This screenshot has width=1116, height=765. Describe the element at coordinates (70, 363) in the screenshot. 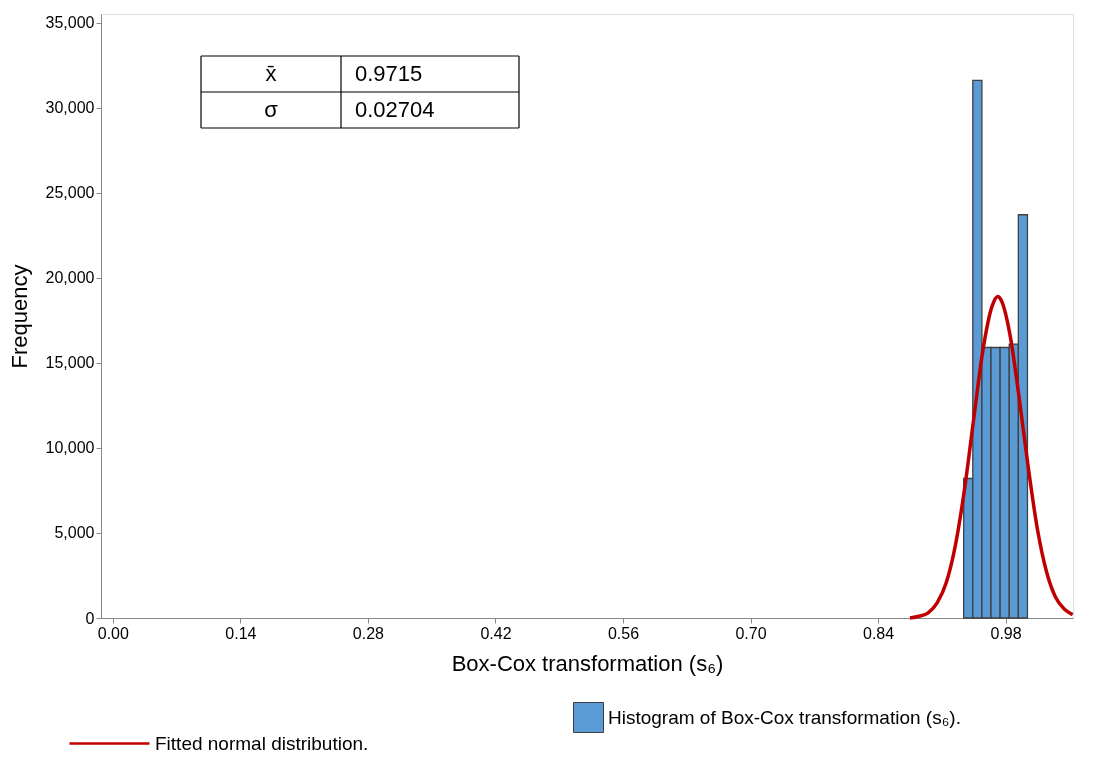

I see `y-tick-label: 15,000` at that location.